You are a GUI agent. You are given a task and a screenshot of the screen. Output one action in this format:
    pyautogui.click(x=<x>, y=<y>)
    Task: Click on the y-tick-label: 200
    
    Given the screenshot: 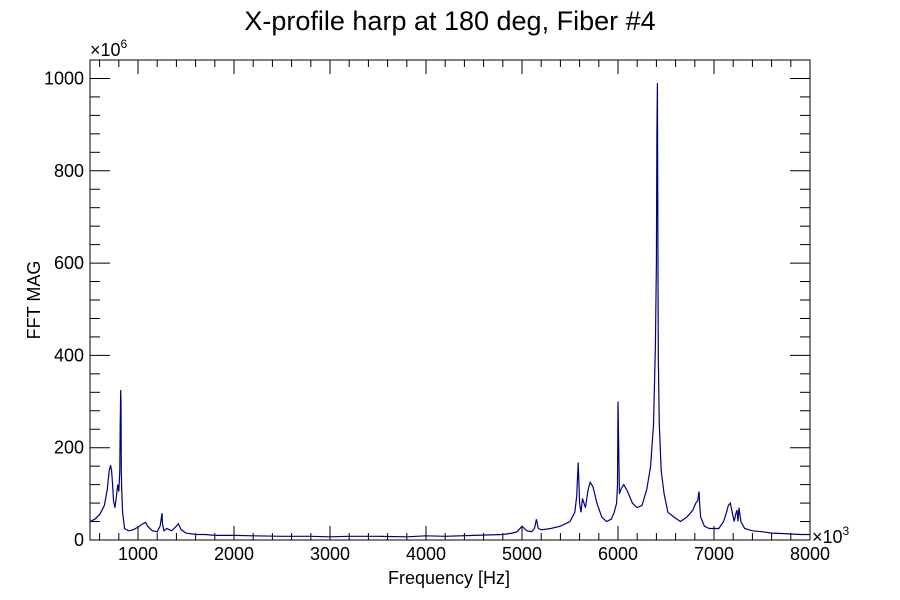 What is the action you would take?
    pyautogui.click(x=69, y=448)
    